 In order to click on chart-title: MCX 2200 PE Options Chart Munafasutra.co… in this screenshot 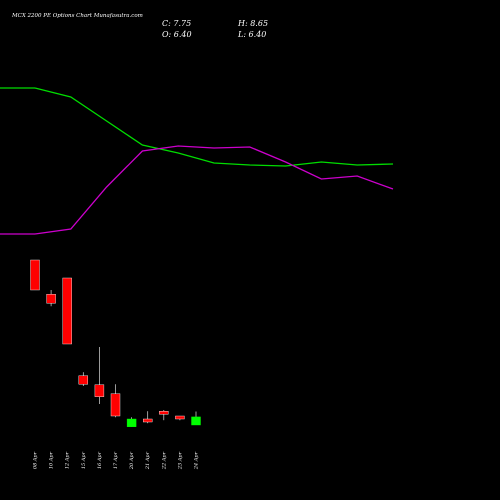, I will do `click(77, 16)`.